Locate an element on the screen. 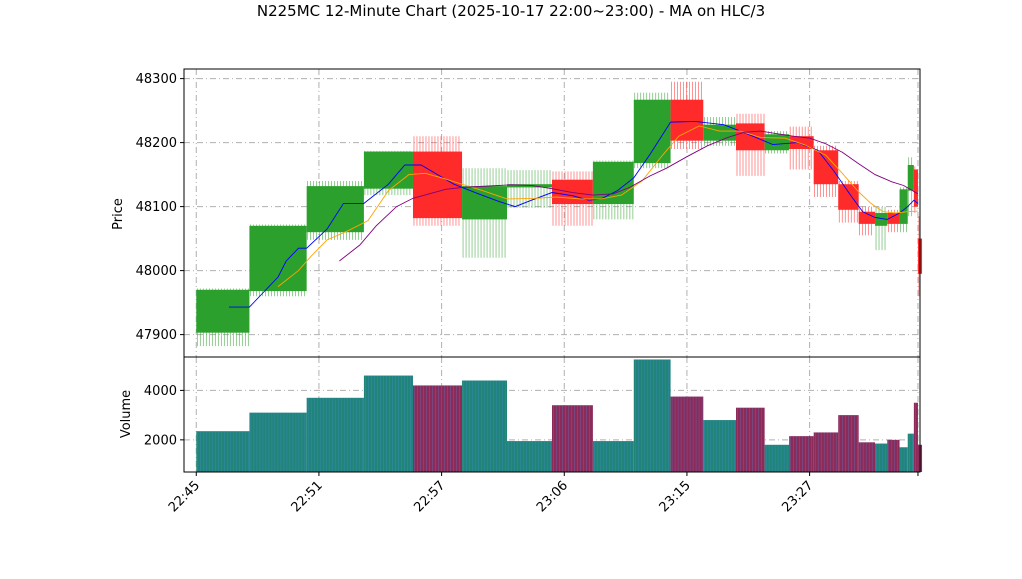  moving-average-long-line is located at coordinates (629, 196).